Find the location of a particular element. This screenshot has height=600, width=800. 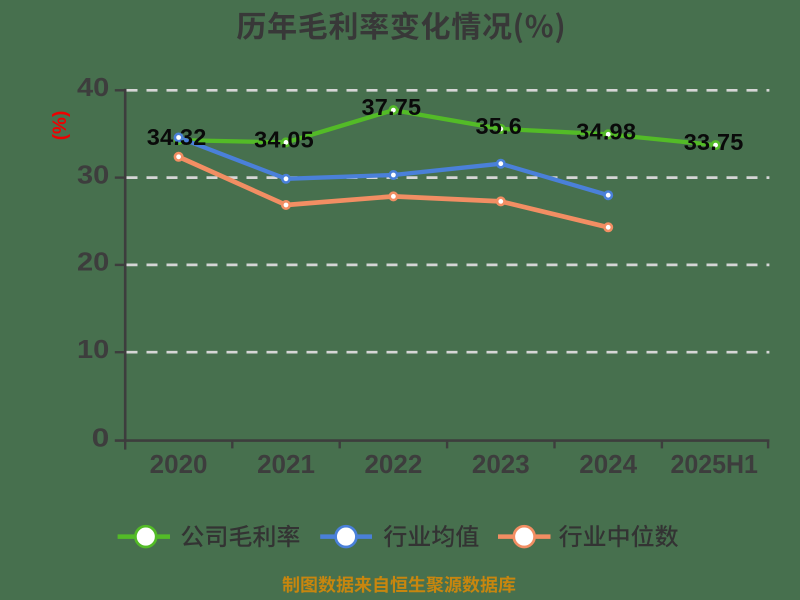

svg-text: 2022 is located at coordinates (393, 464).